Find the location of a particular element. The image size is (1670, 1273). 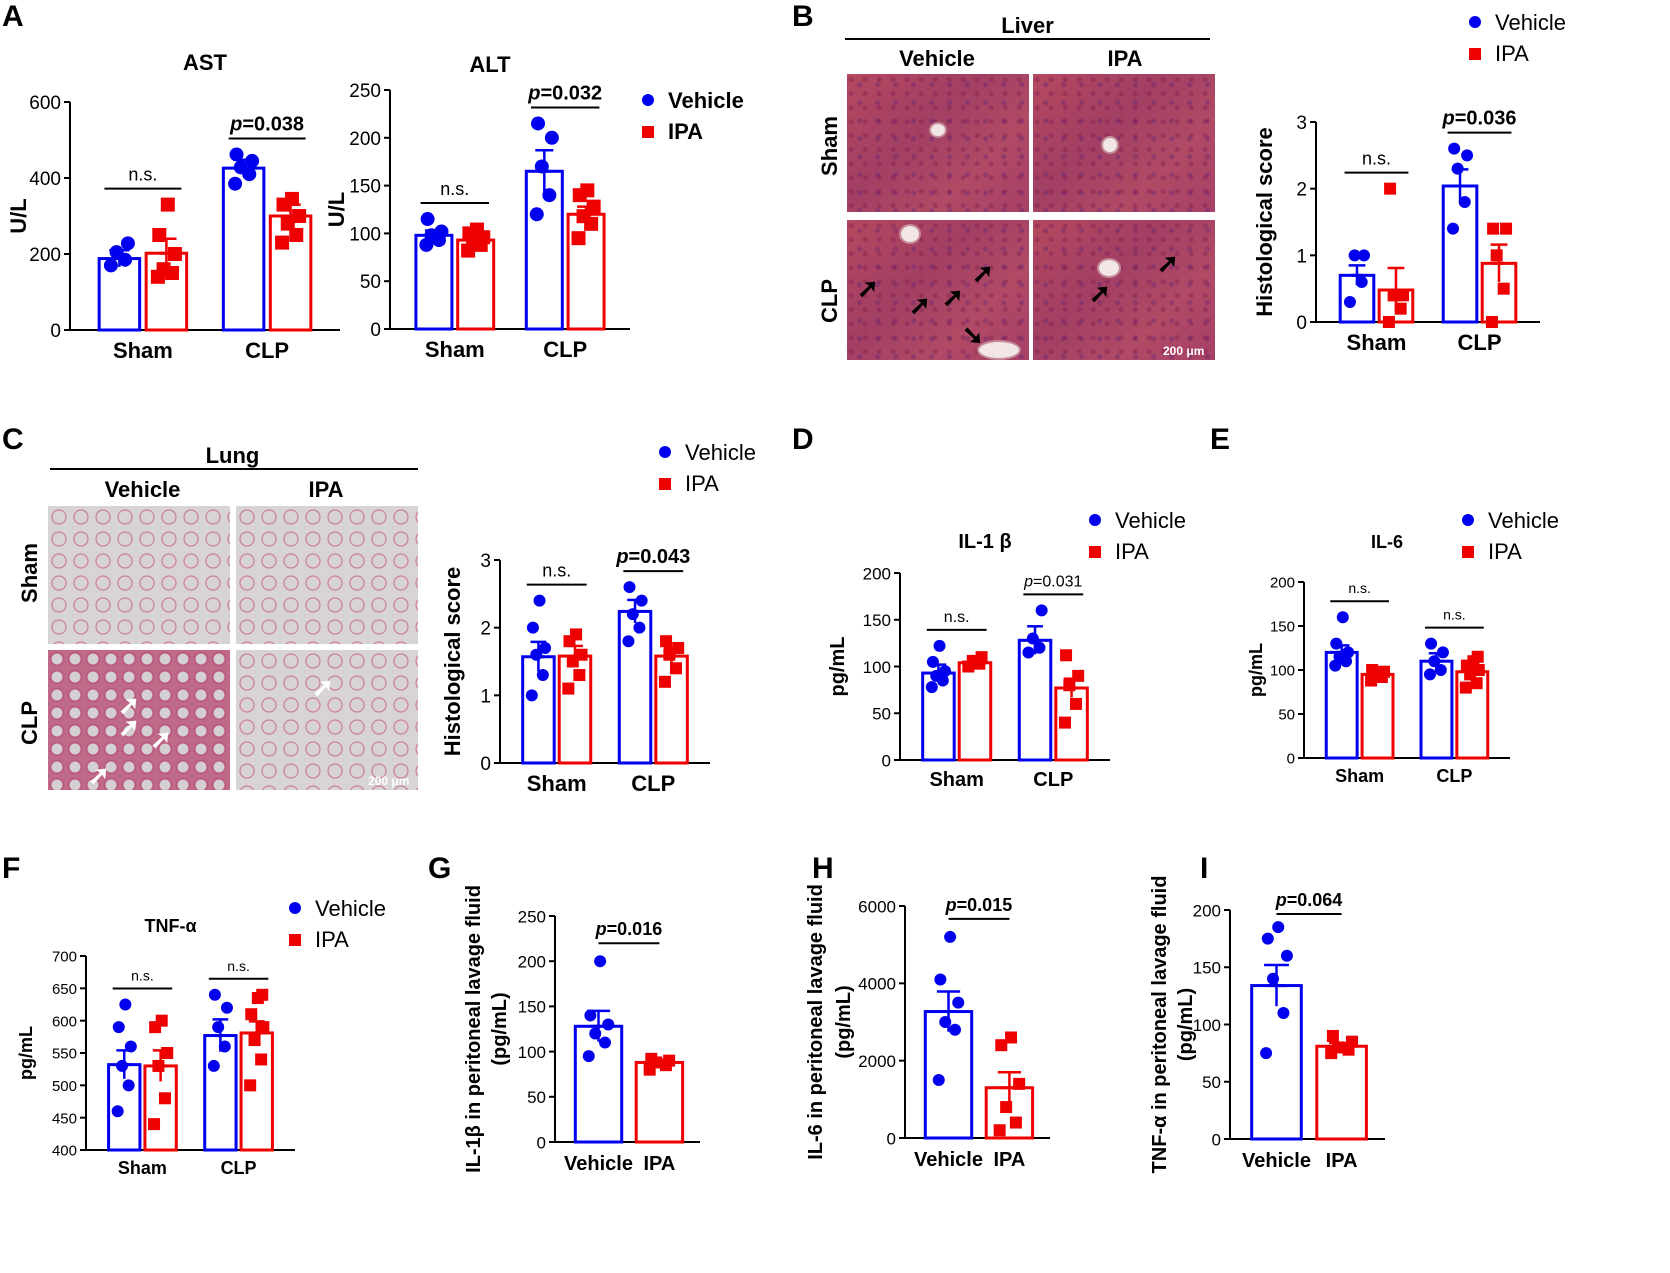

y-tick-label: 500 is located at coordinates (64, 1086).